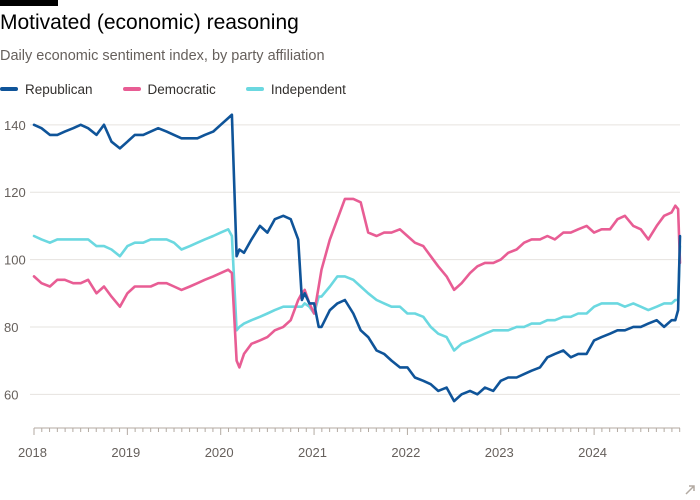 Image resolution: width=700 pixels, height=500 pixels. I want to click on legend: Republican Democratic Independent, so click(188, 89).